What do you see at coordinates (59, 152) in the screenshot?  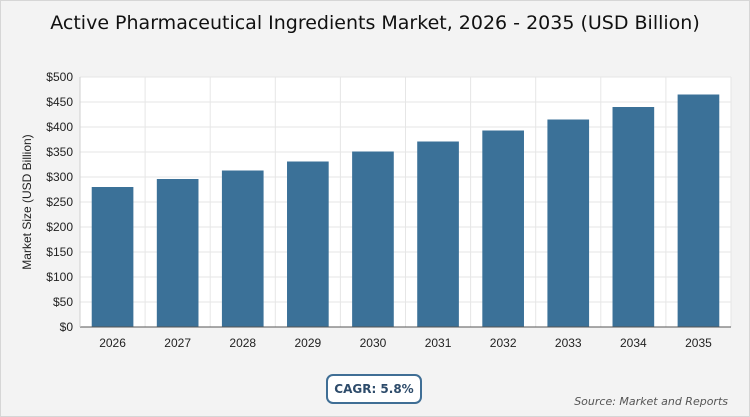 I see `y-tick-label: $350` at bounding box center [59, 152].